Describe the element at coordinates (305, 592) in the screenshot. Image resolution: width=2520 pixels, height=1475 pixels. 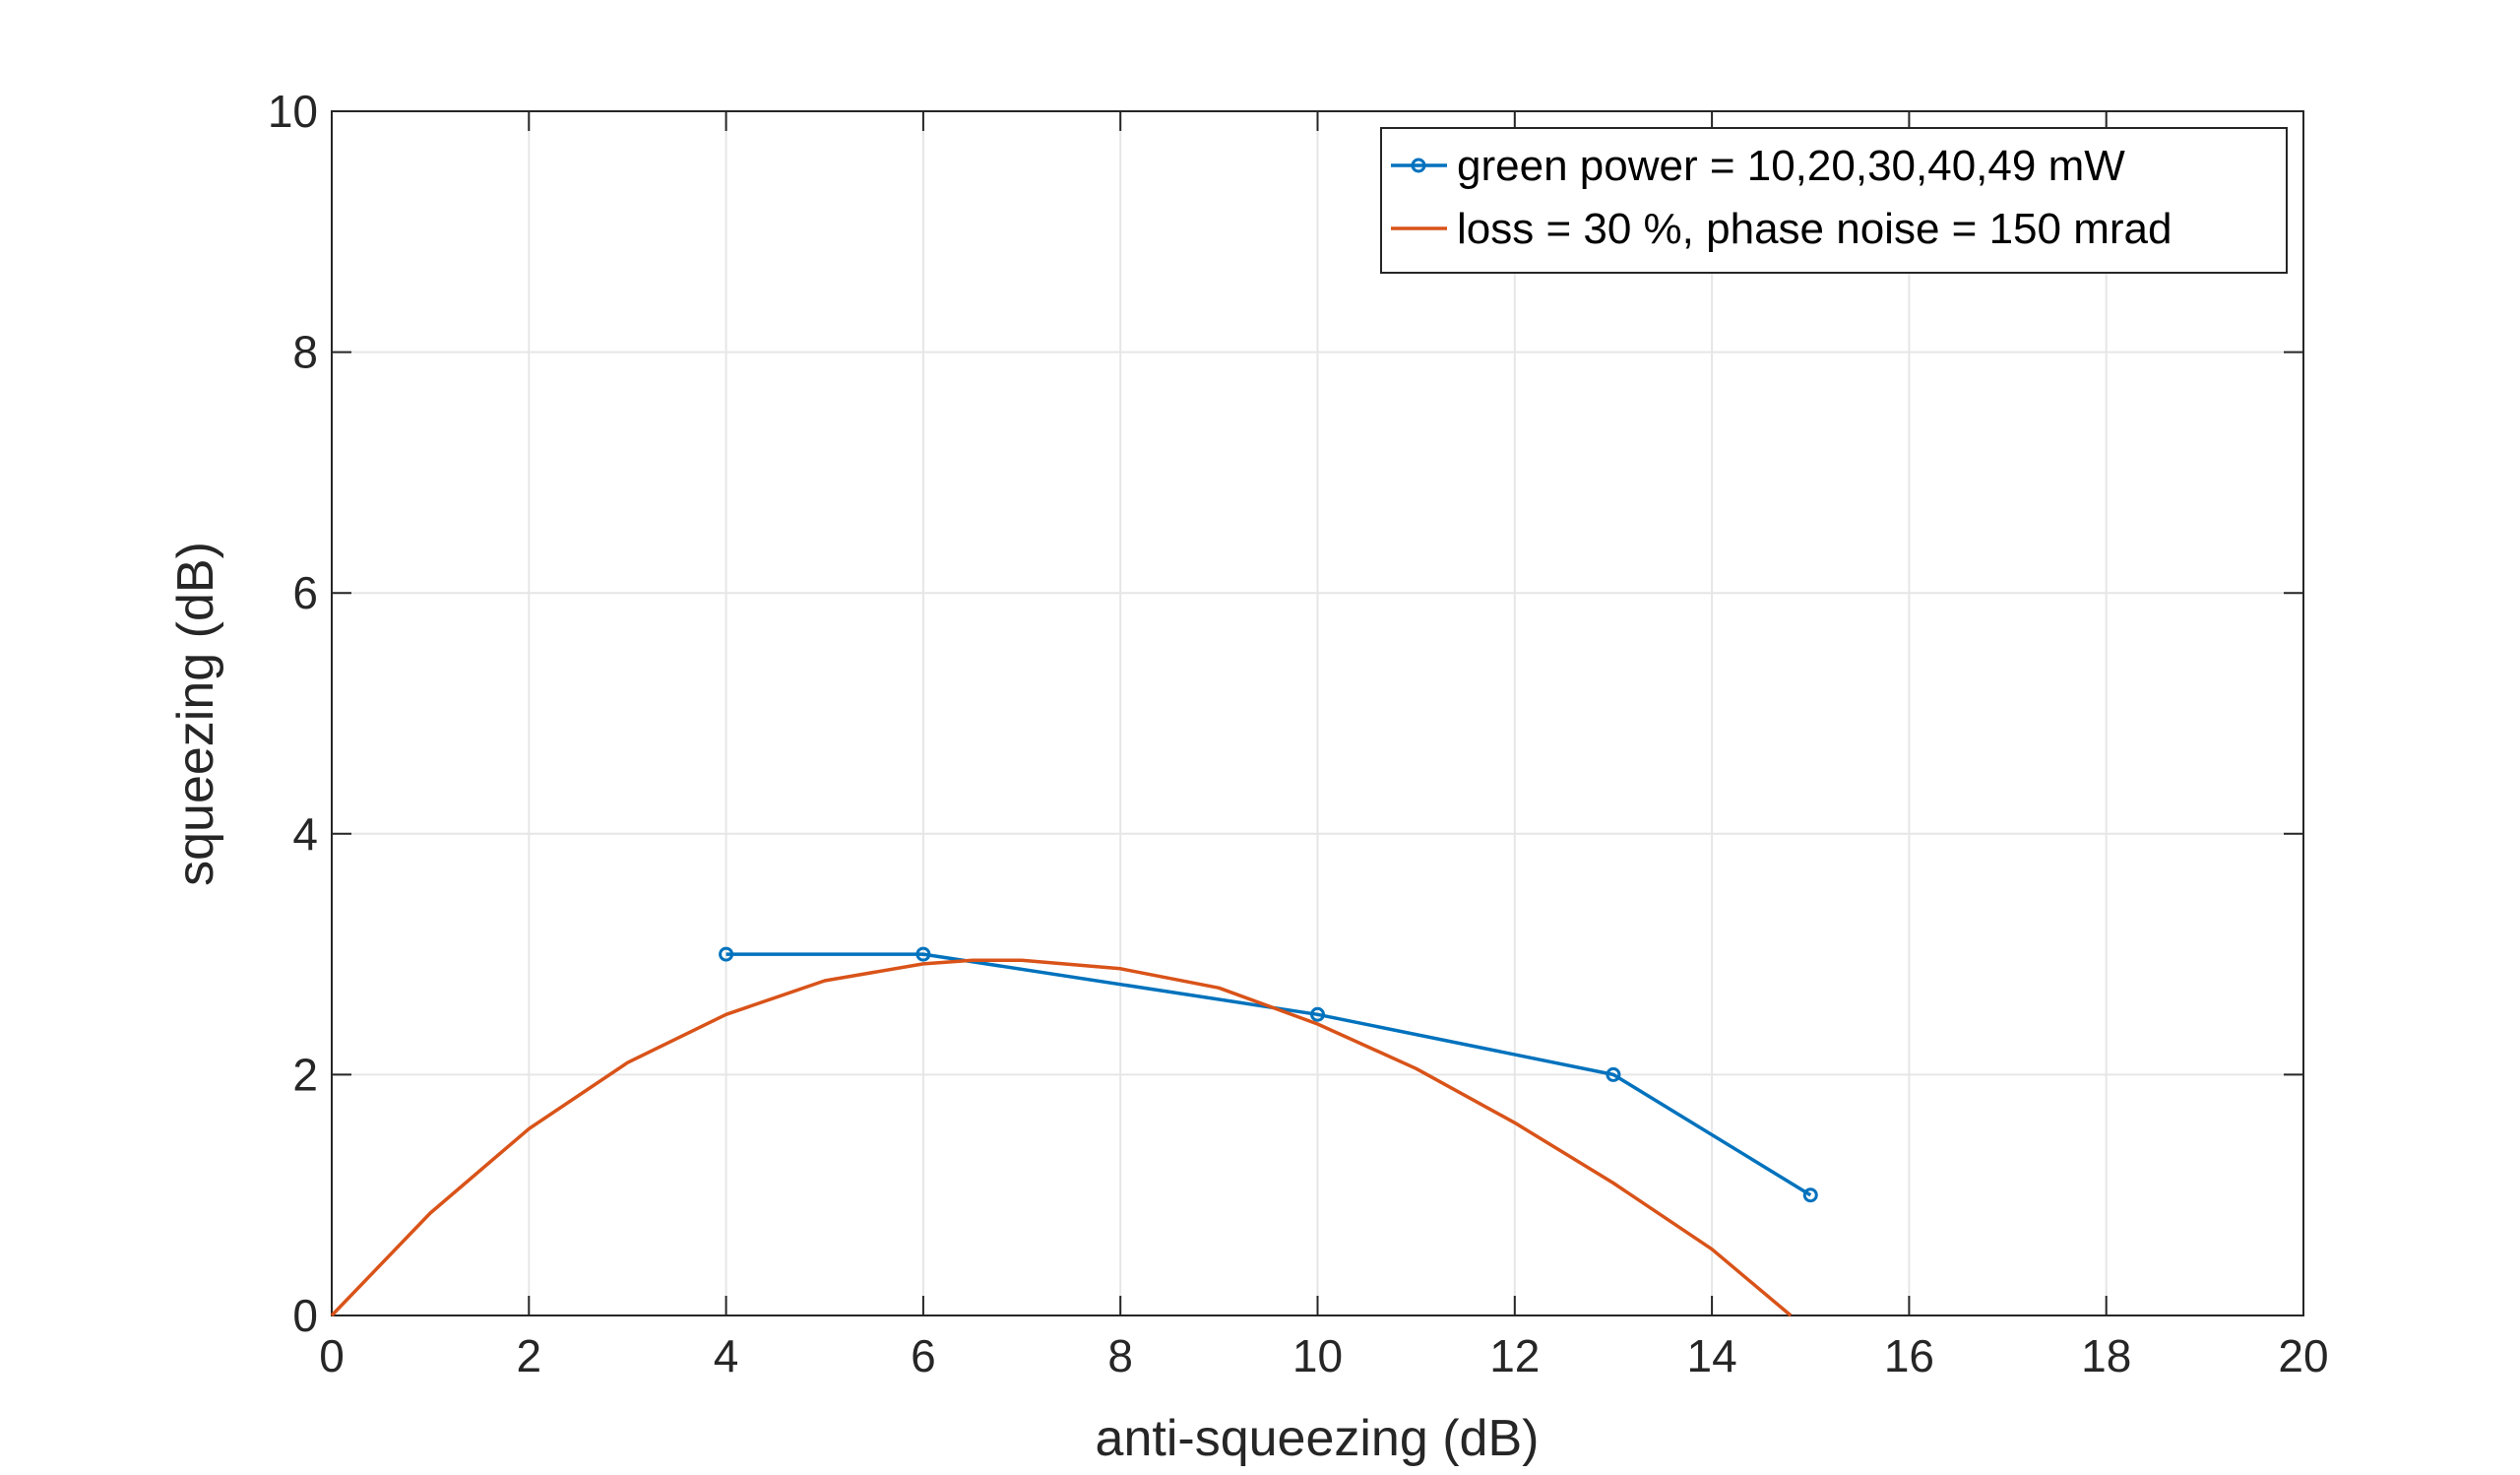
I see `y-tick-label: 6` at that location.